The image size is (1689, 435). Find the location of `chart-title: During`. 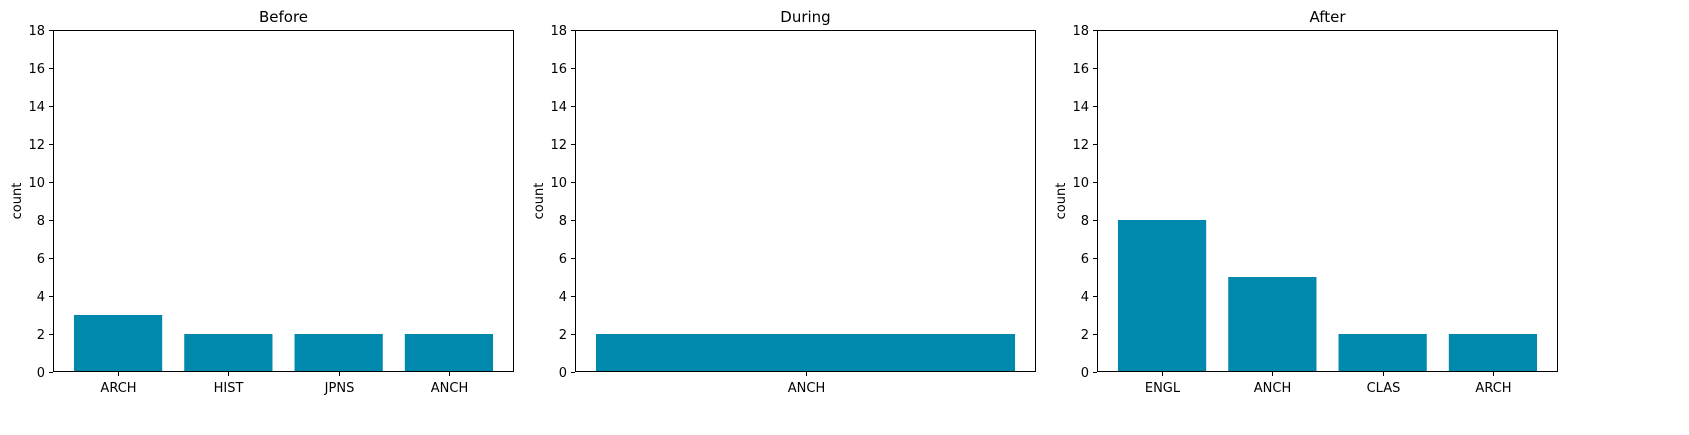

chart-title: During is located at coordinates (805, 17).